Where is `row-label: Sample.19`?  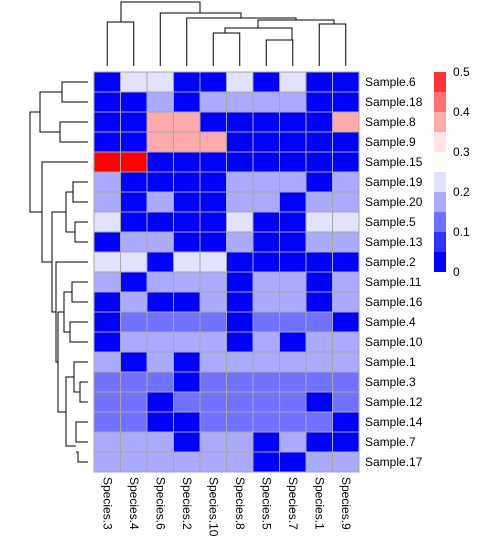
row-label: Sample.19 is located at coordinates (394, 182).